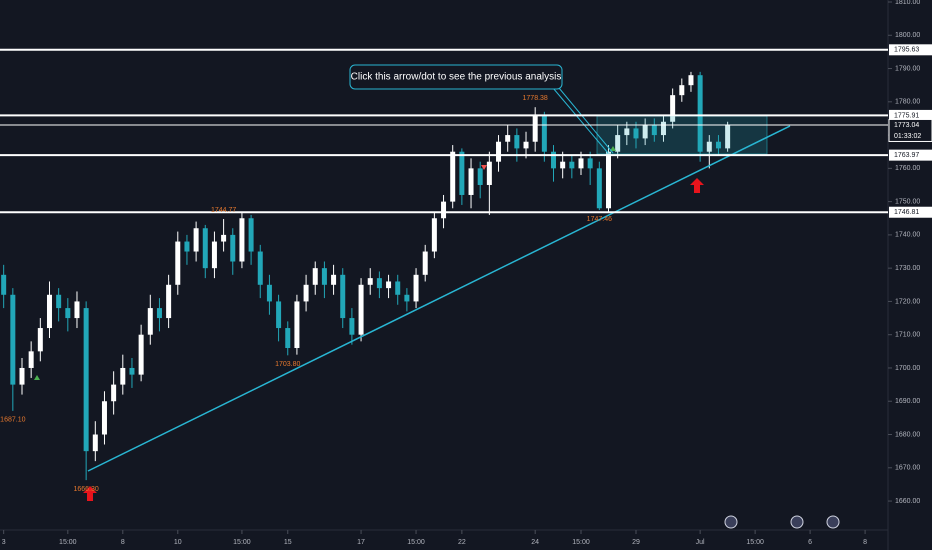 This screenshot has width=932, height=550. I want to click on price-annotation: 1703.80, so click(287, 364).